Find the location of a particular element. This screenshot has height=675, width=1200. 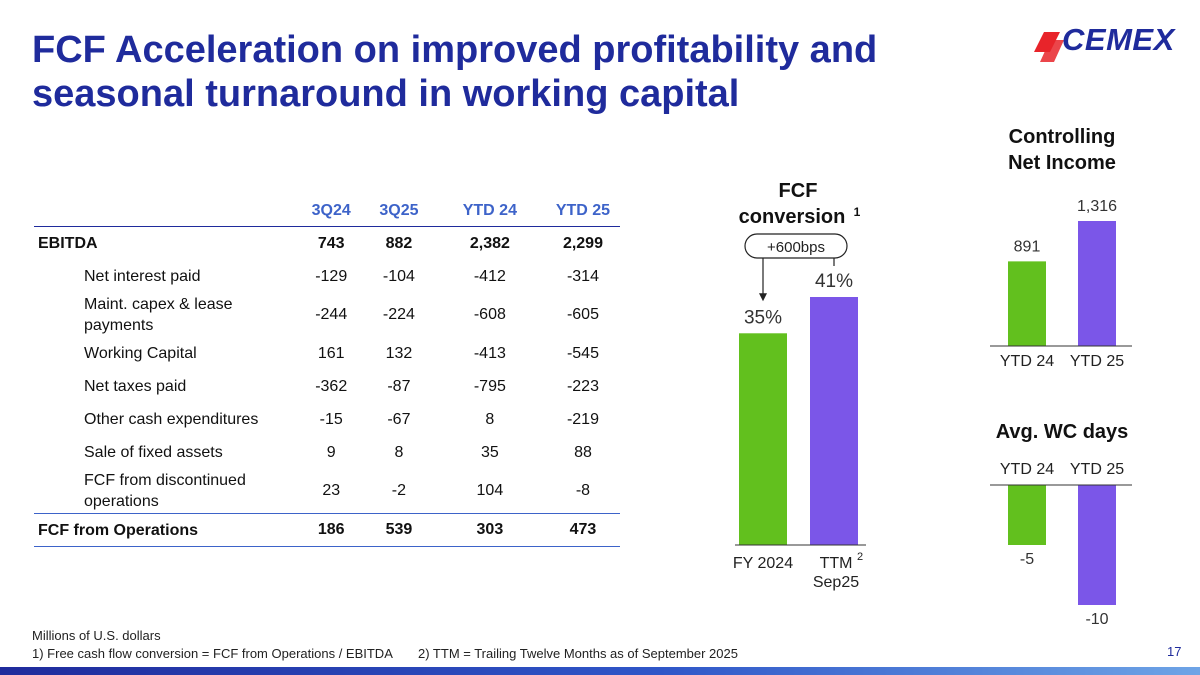

row-label: Working Capital is located at coordinates (140, 353).